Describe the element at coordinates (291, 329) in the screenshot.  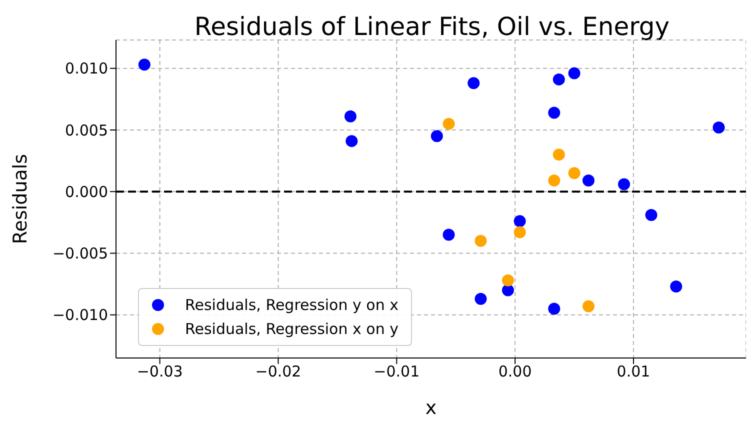
I see `legend-label: Residuals, Regression x on y` at that location.